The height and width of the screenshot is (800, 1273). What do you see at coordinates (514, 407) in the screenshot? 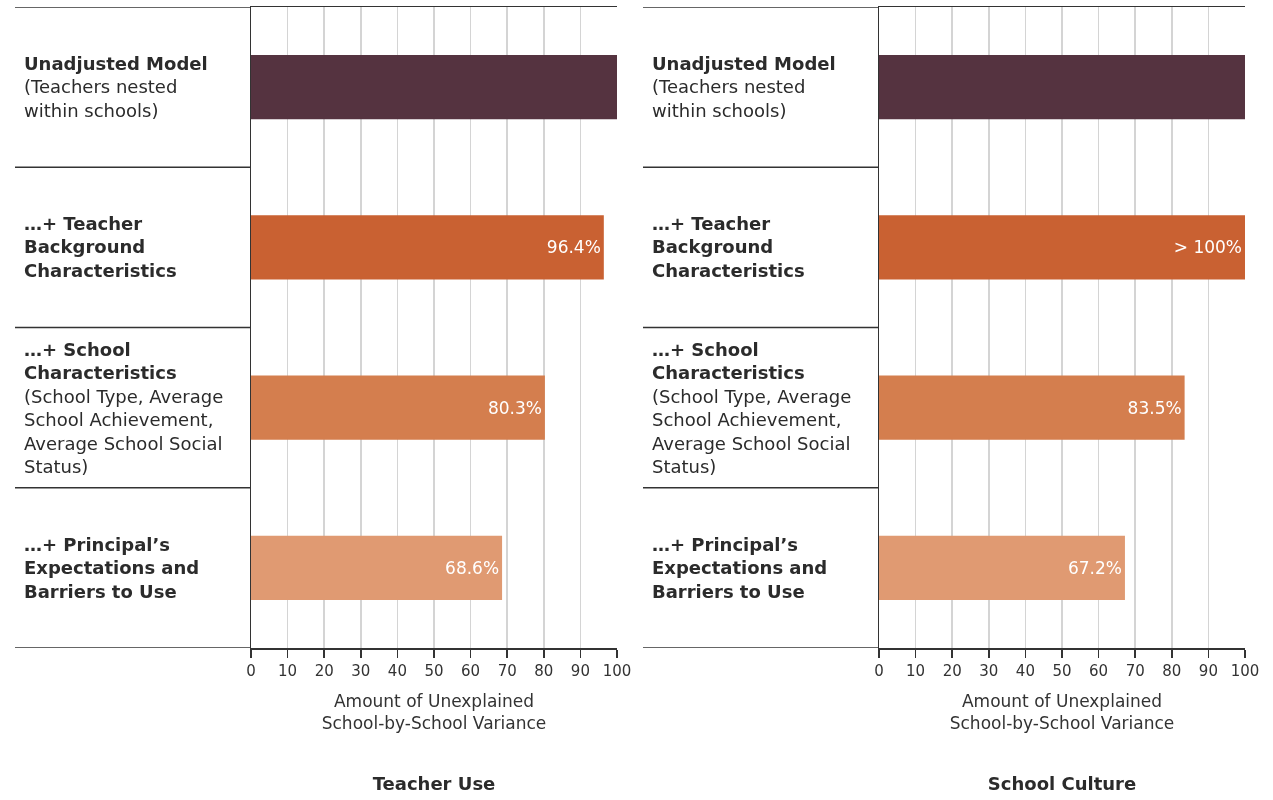
I see `data-label: 80.3%` at bounding box center [514, 407].